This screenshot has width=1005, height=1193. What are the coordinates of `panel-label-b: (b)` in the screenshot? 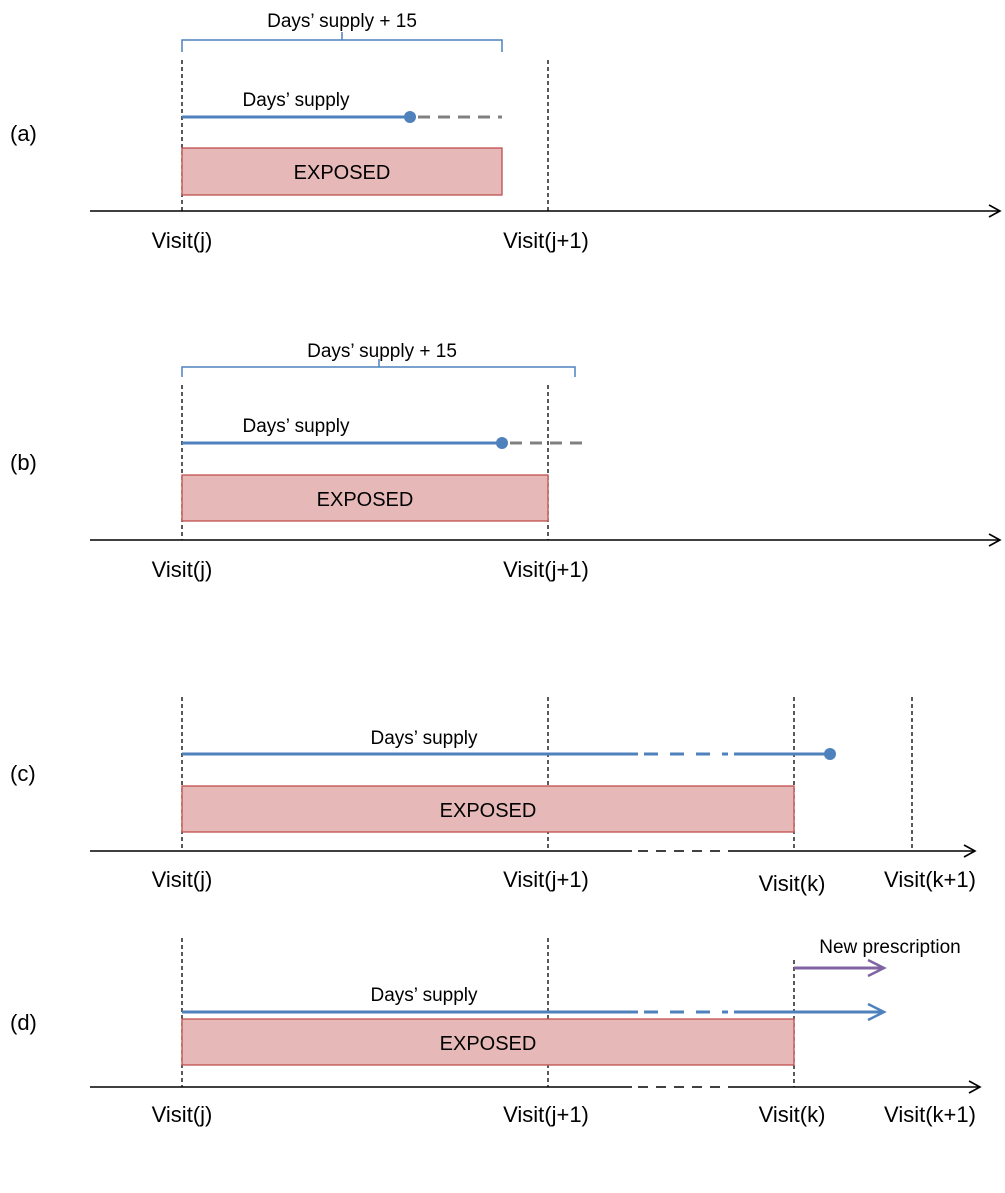 It's located at (23, 462).